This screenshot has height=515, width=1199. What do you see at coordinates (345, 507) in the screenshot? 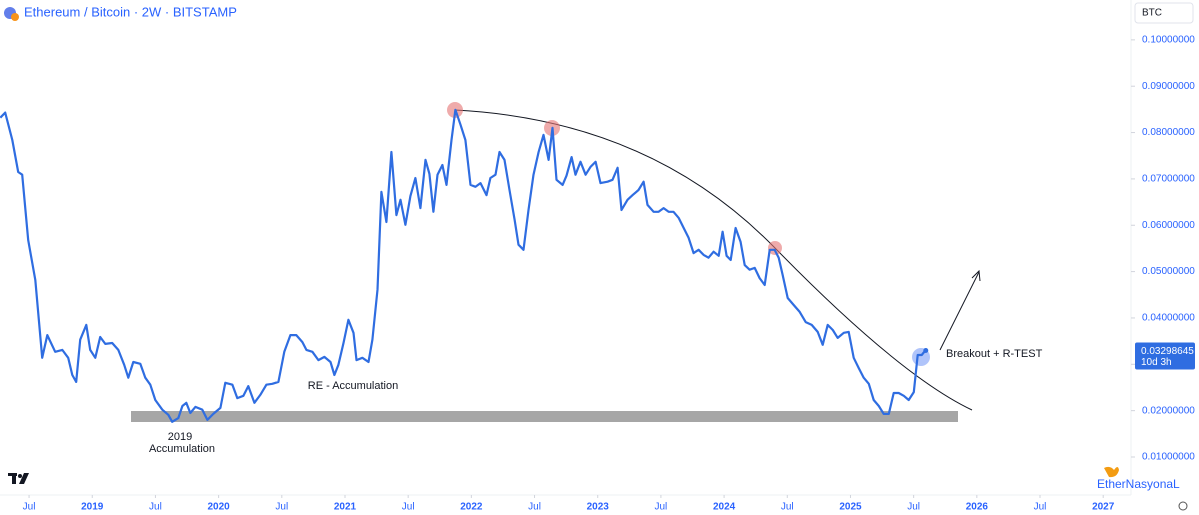
I see `x-tick-label: 2021` at bounding box center [345, 507].